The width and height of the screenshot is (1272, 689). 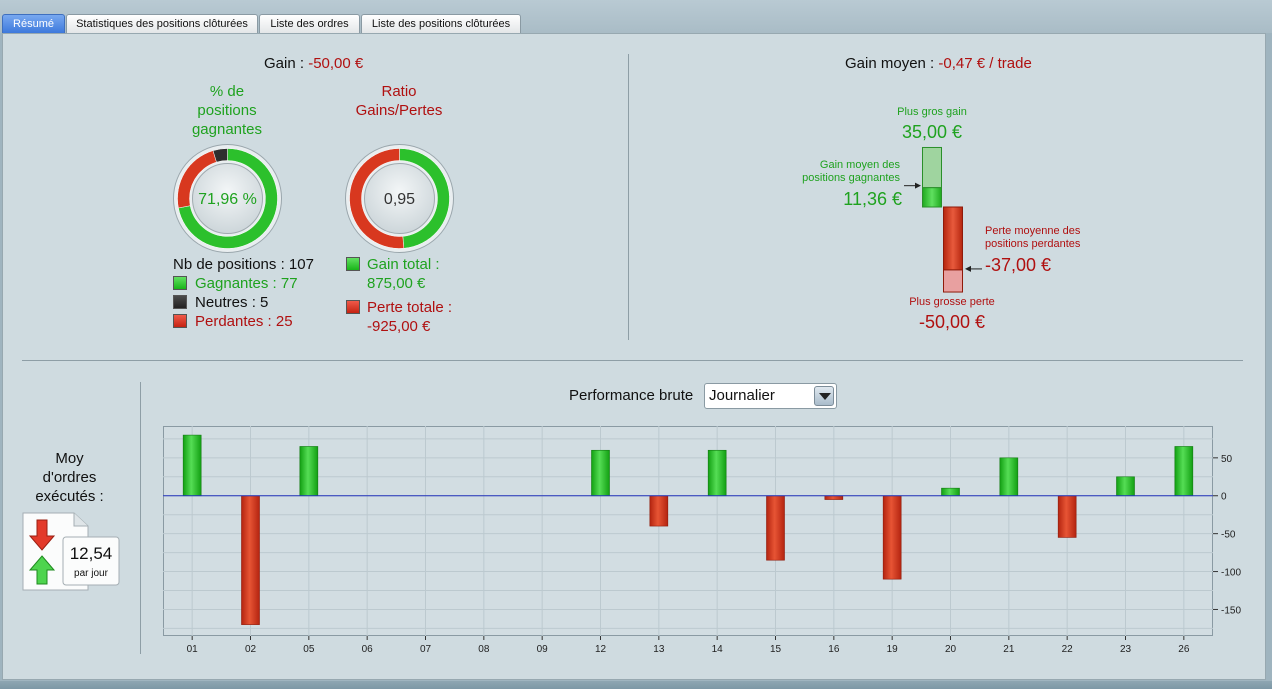 I want to click on y-tick-label: -100, so click(x=1231, y=573).